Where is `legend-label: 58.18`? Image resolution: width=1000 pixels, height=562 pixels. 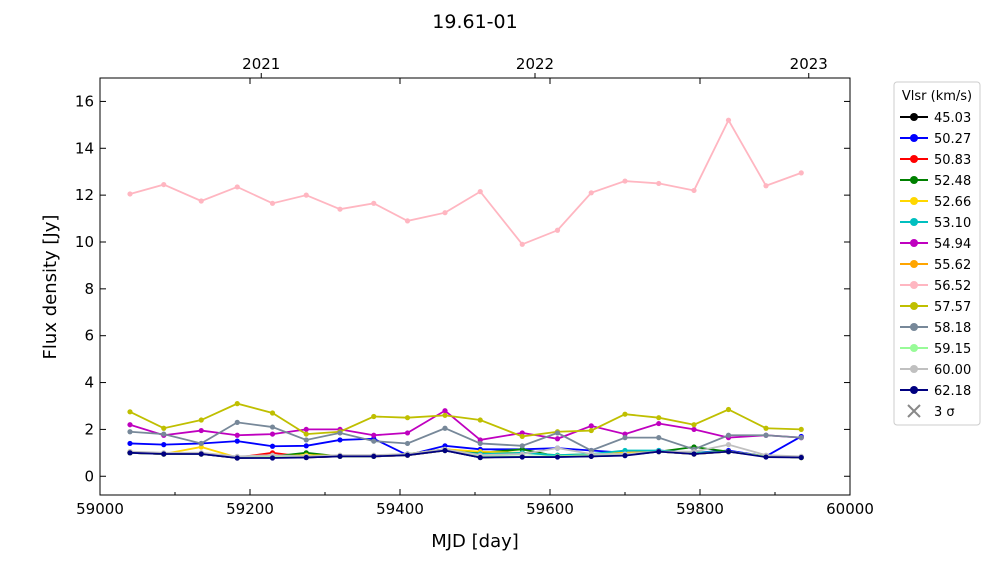
legend-label: 58.18 is located at coordinates (952, 328).